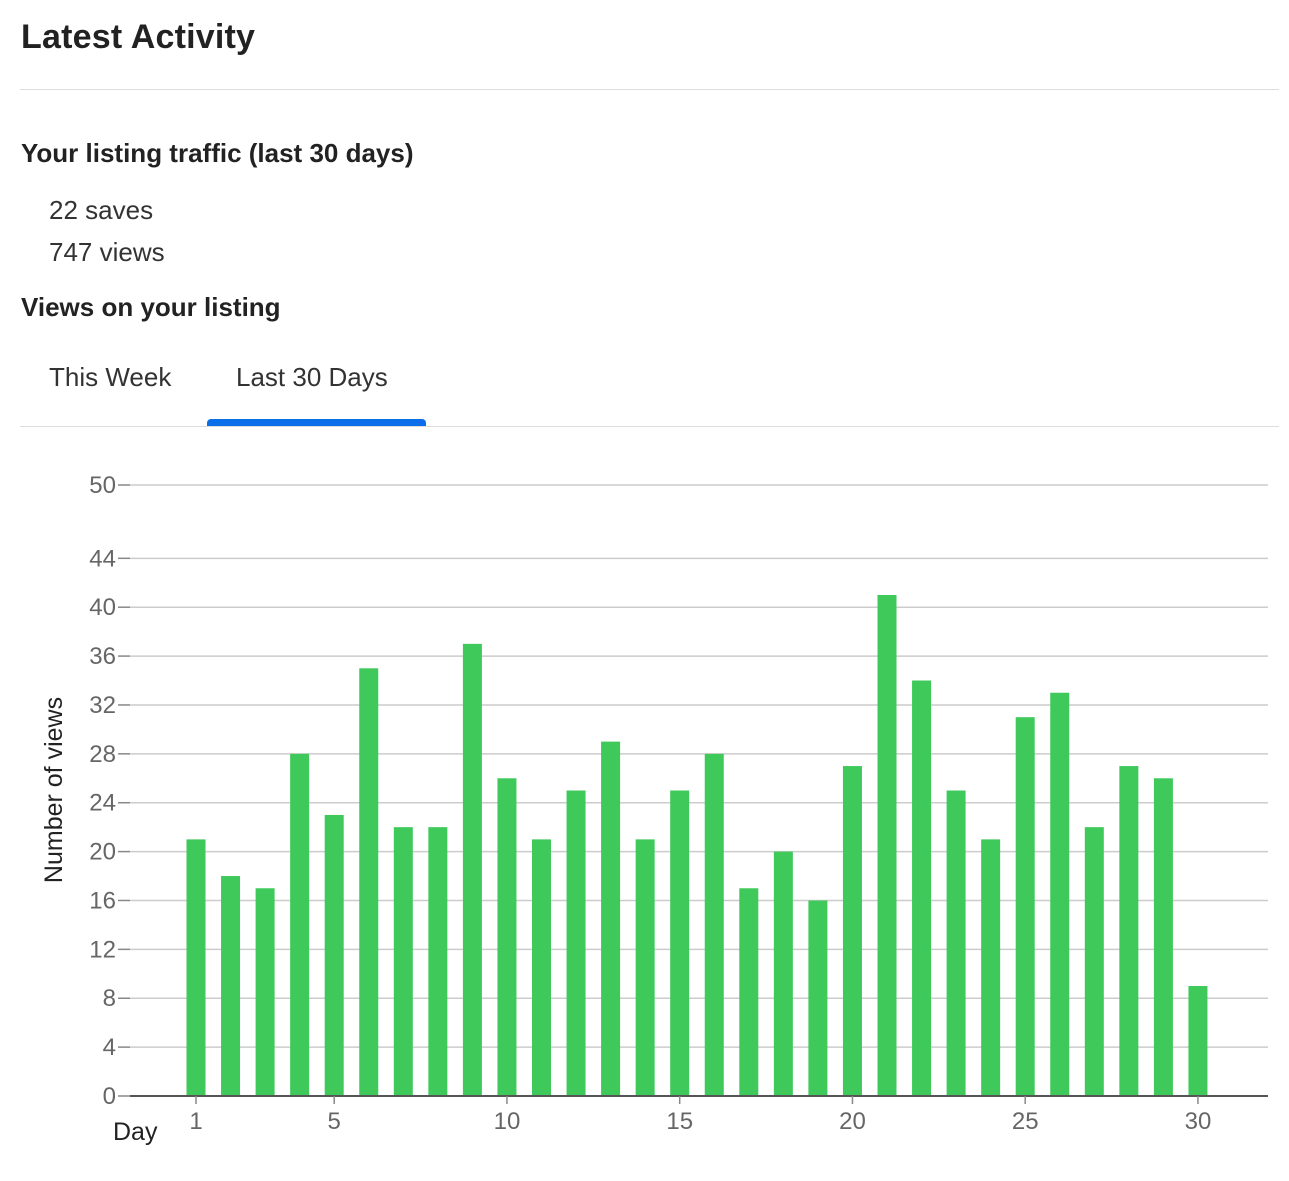 The width and height of the screenshot is (1289, 1181). Describe the element at coordinates (151, 307) in the screenshot. I see `views-heading: Views on your listing` at that location.